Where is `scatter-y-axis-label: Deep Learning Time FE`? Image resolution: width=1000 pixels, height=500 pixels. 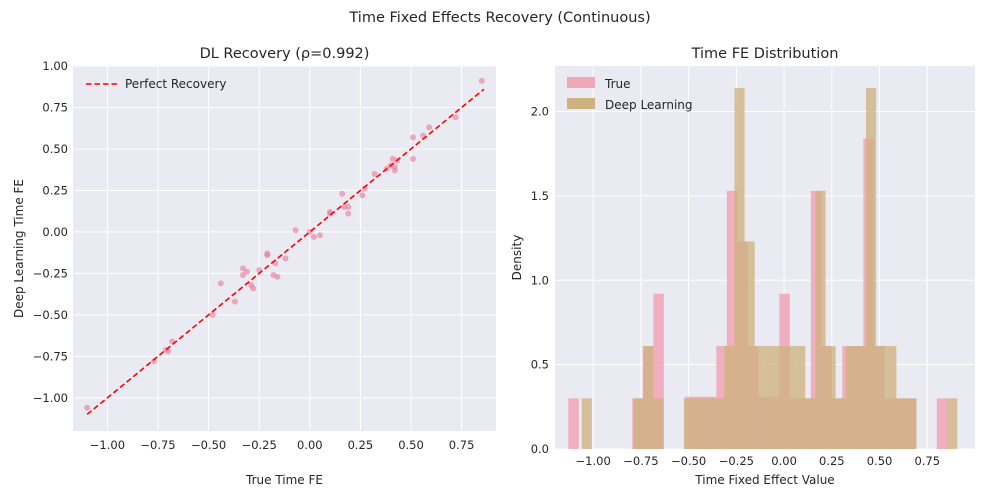 scatter-y-axis-label: Deep Learning Time FE is located at coordinates (19, 248).